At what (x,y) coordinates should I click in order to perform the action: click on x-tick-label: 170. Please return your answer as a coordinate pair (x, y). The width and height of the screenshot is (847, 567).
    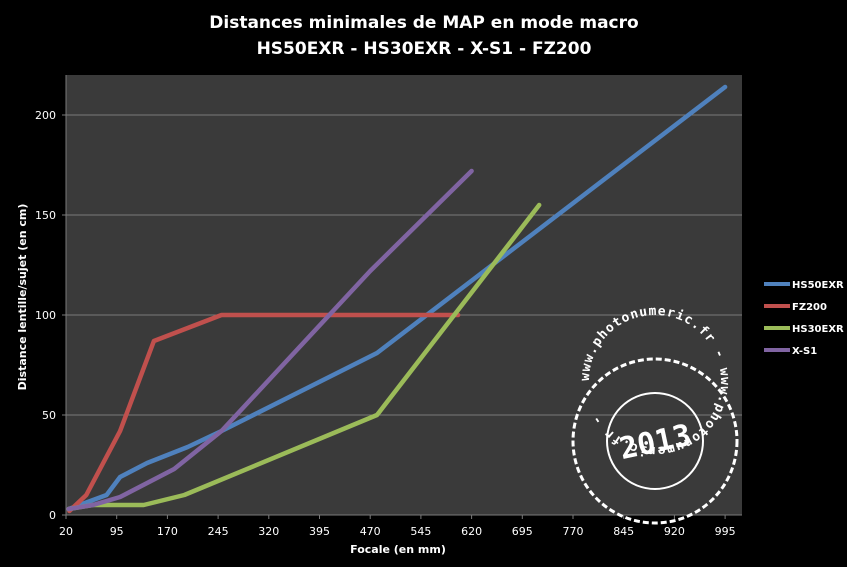
    Looking at the image, I should click on (167, 531).